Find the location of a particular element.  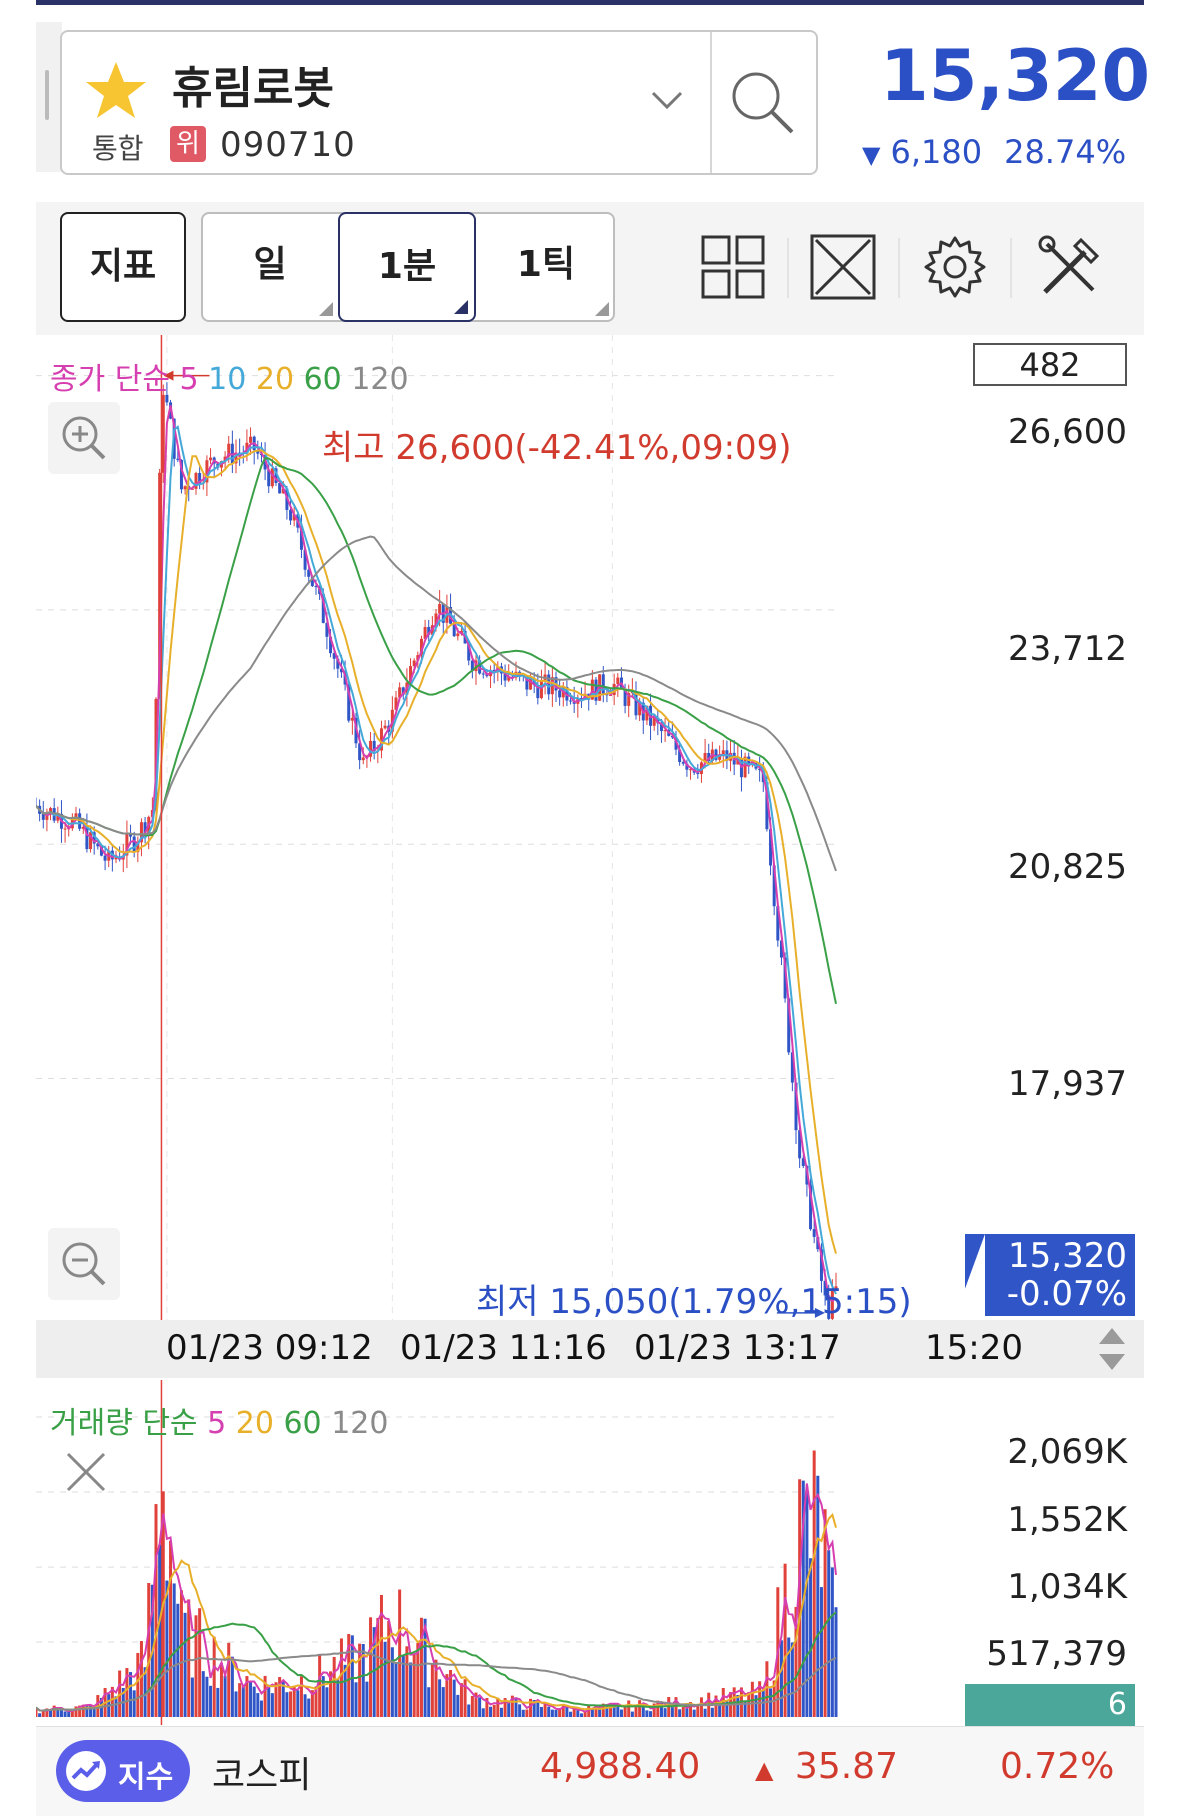

ma-legend-10: 10 is located at coordinates (227, 379).